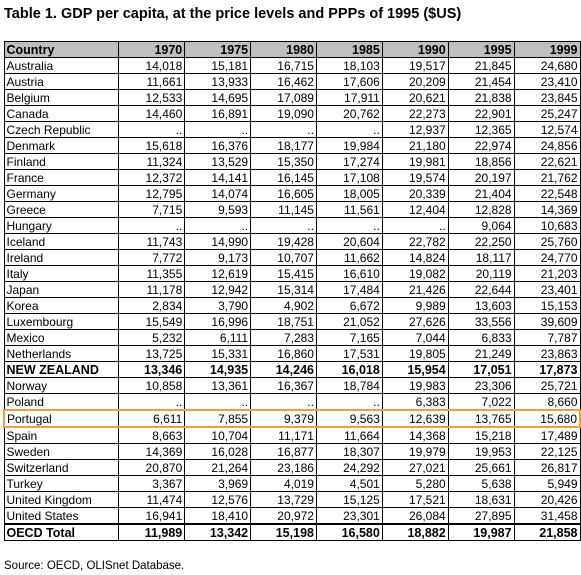 The image size is (581, 575). Describe the element at coordinates (547, 467) in the screenshot. I see `value-cell: 26,817` at that location.